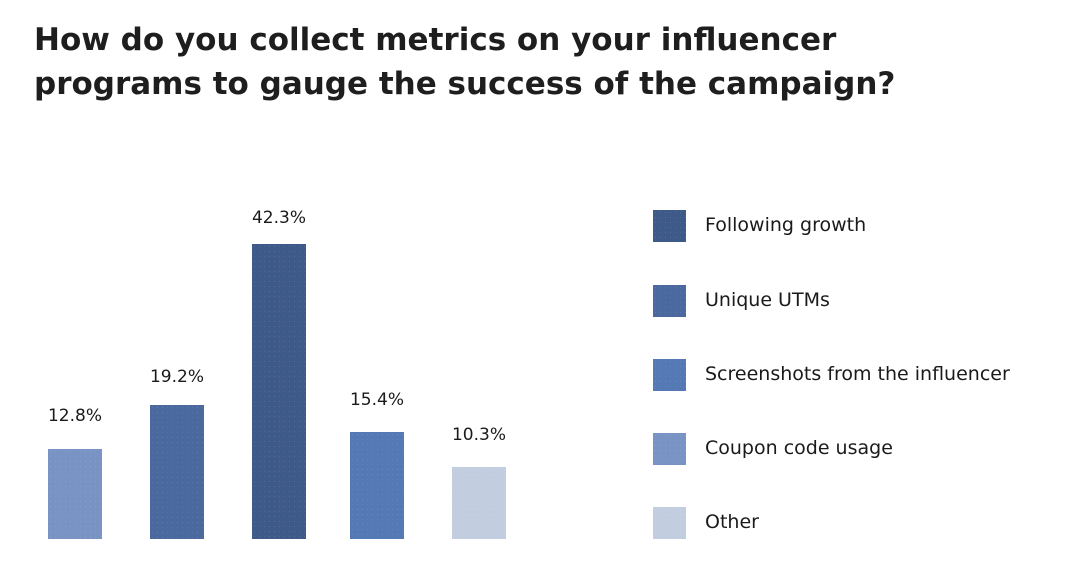  I want to click on bar-following-growth, so click(279, 391).